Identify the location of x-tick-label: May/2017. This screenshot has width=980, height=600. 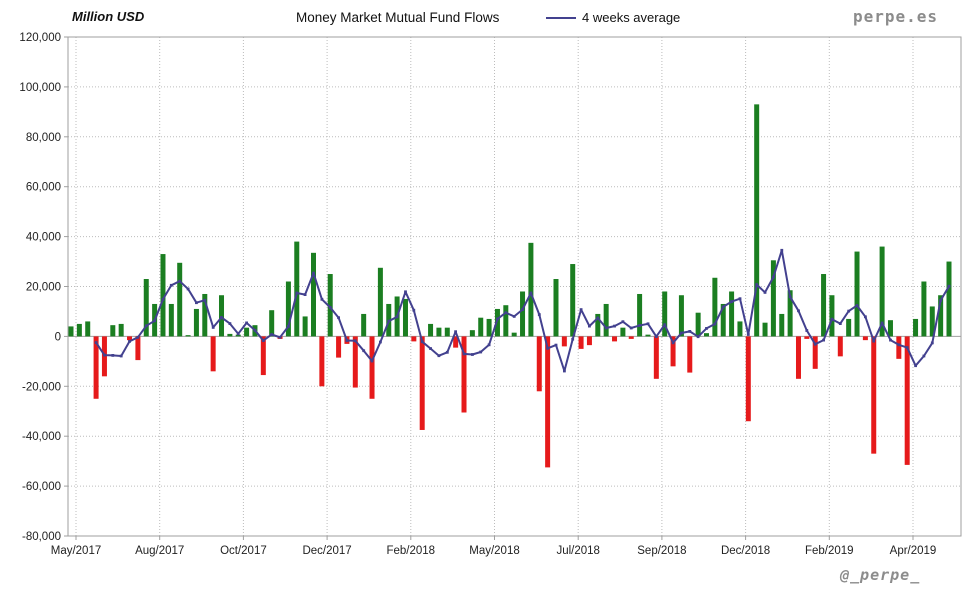
(76, 551).